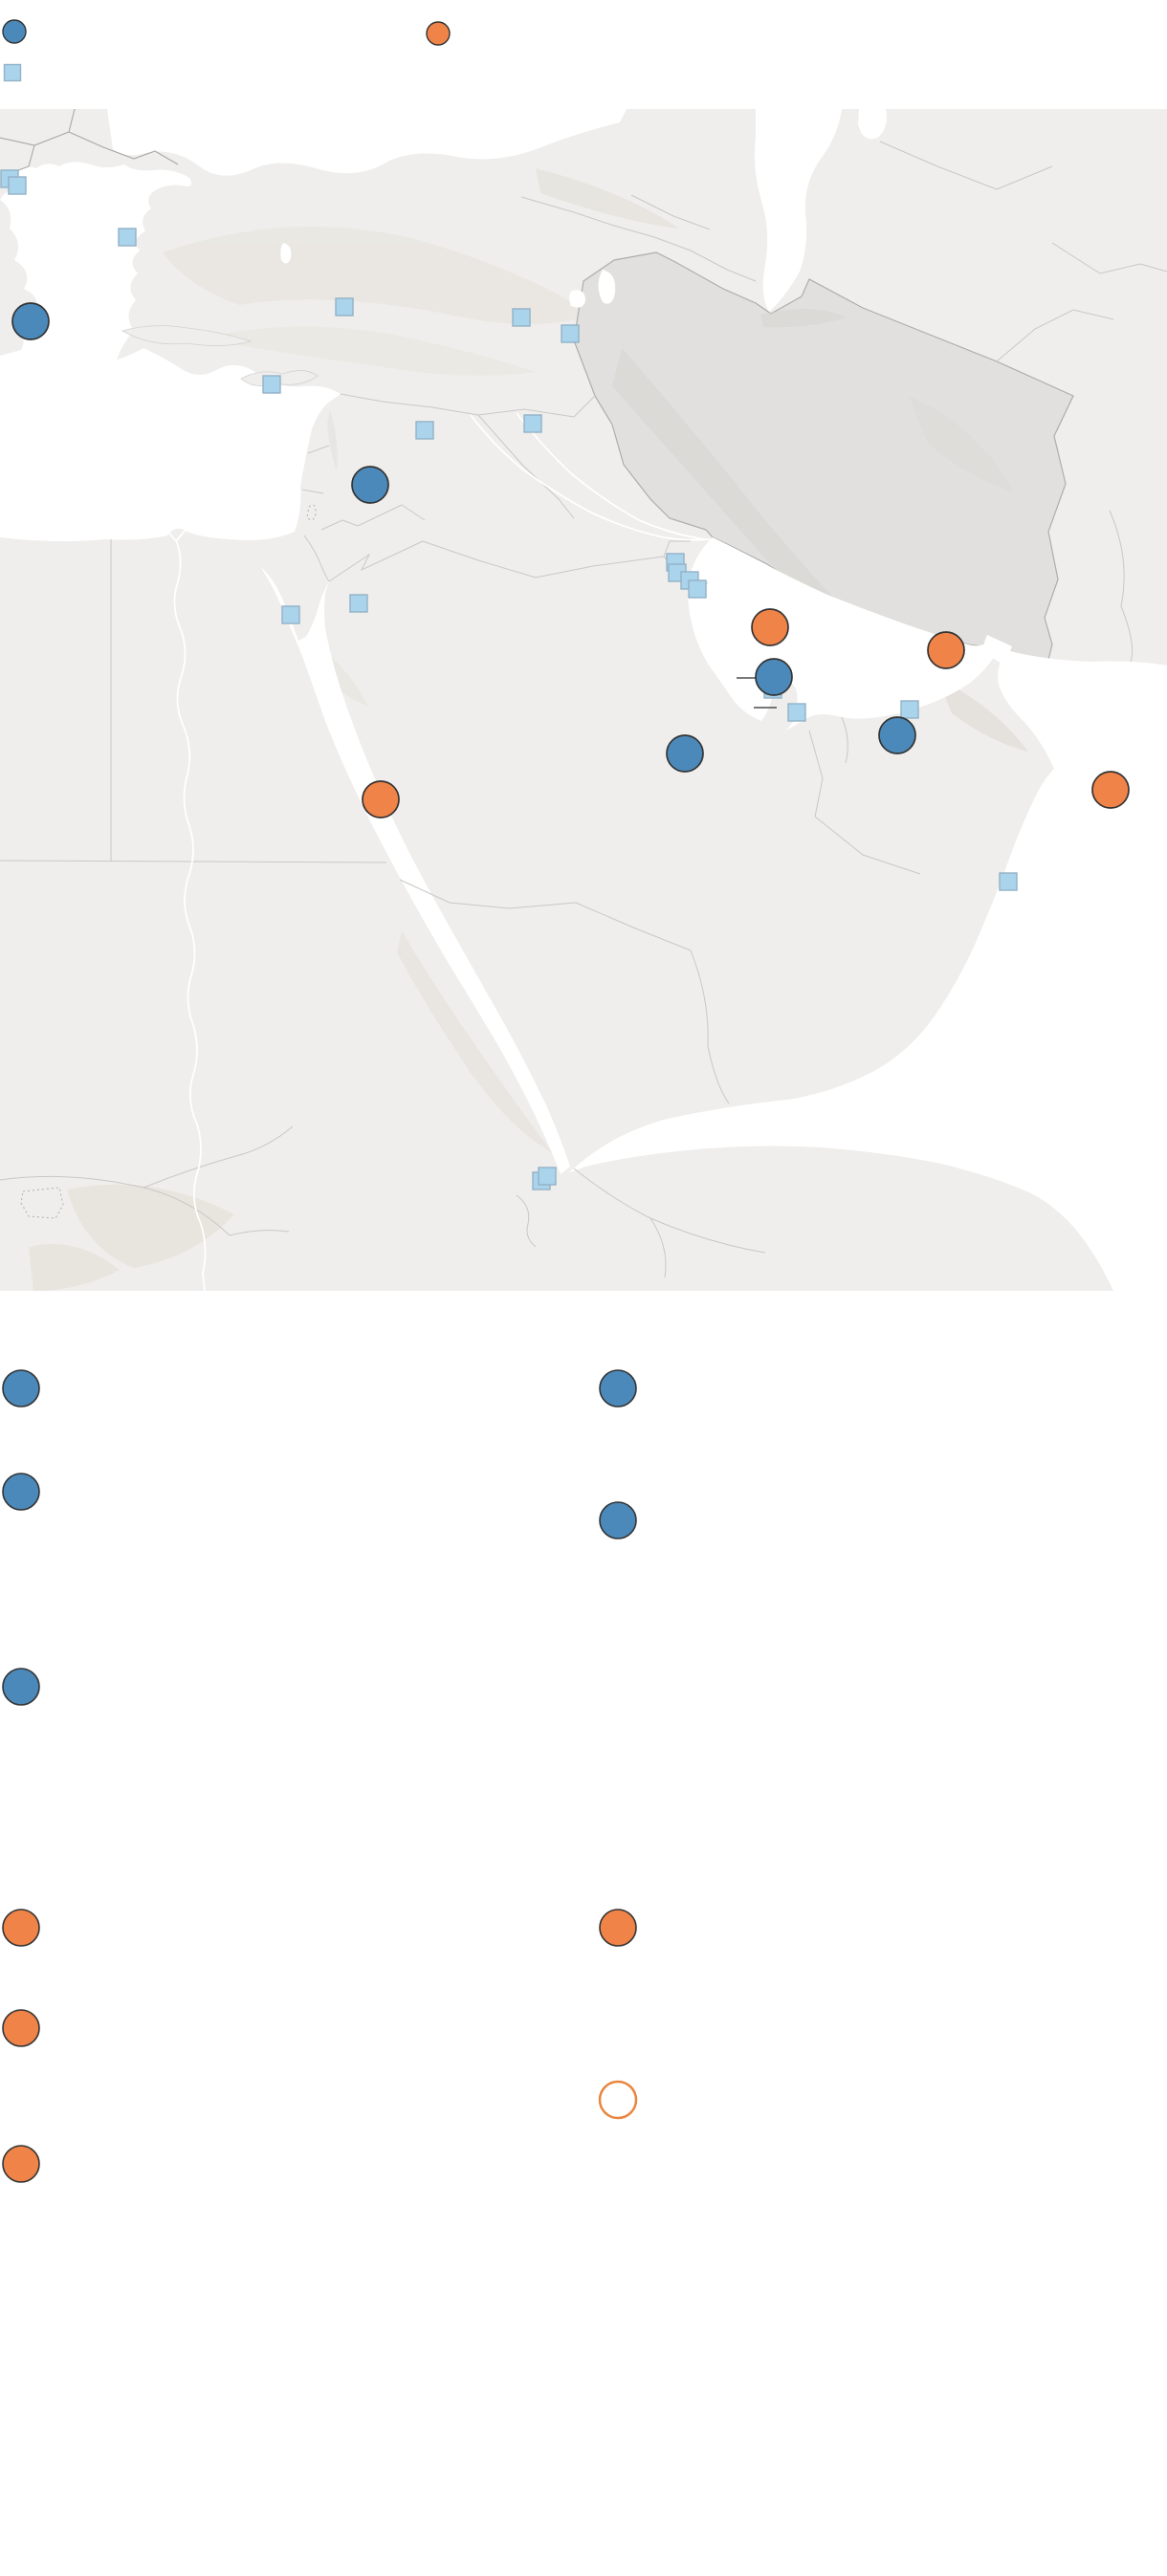 This screenshot has height=2576, width=1167. I want to click on balkan-borders, so click(89, 141).